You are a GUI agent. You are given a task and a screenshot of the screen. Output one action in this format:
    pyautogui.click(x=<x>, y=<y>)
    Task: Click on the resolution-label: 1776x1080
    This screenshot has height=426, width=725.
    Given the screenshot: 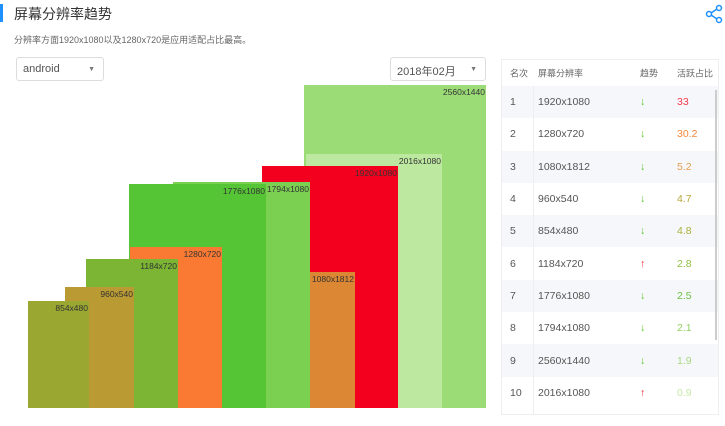 What is the action you would take?
    pyautogui.click(x=244, y=191)
    